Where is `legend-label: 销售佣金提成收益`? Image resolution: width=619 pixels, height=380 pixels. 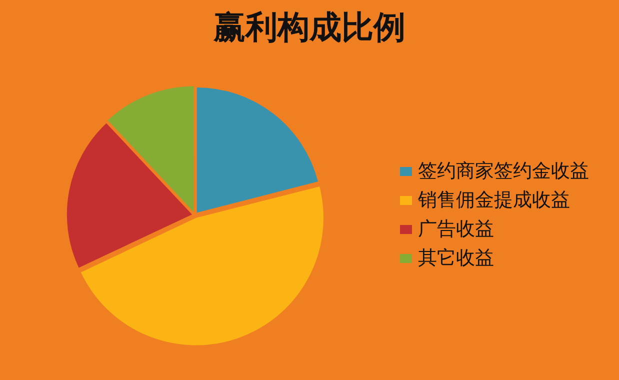
legend-label: 销售佣金提成收益 is located at coordinates (494, 200).